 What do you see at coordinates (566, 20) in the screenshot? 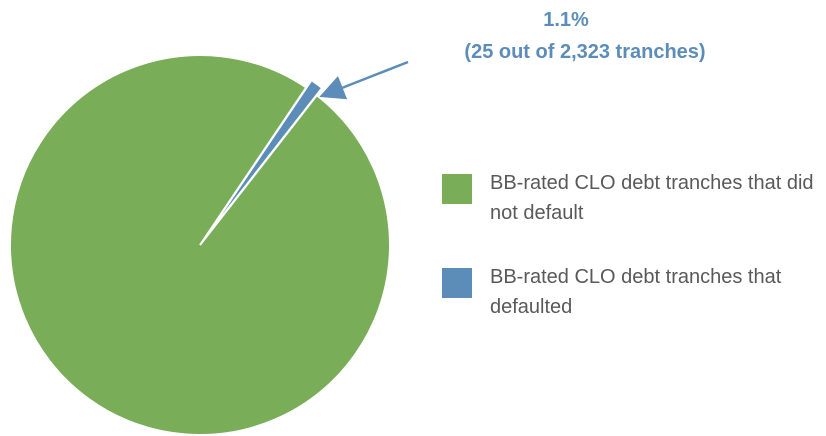
I see `value-label: 1.1%` at bounding box center [566, 20].